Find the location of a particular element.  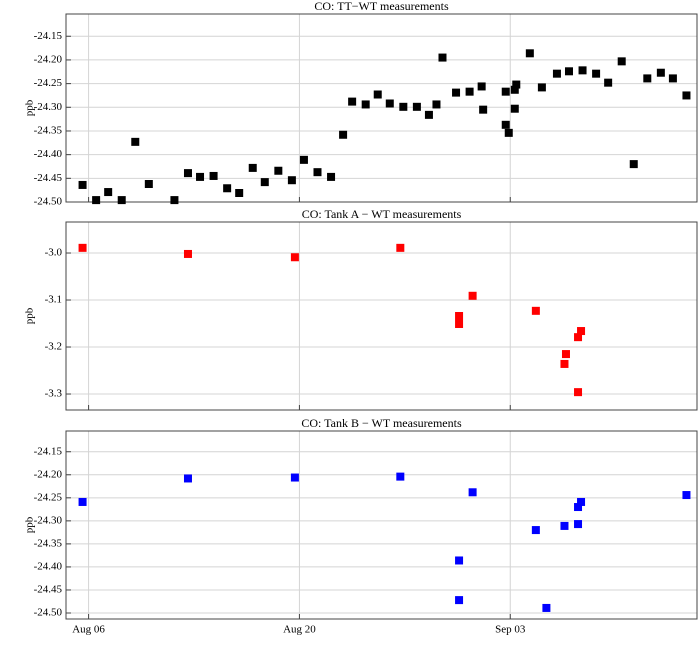

y-tick-label: -24.30 is located at coordinates (48, 520).